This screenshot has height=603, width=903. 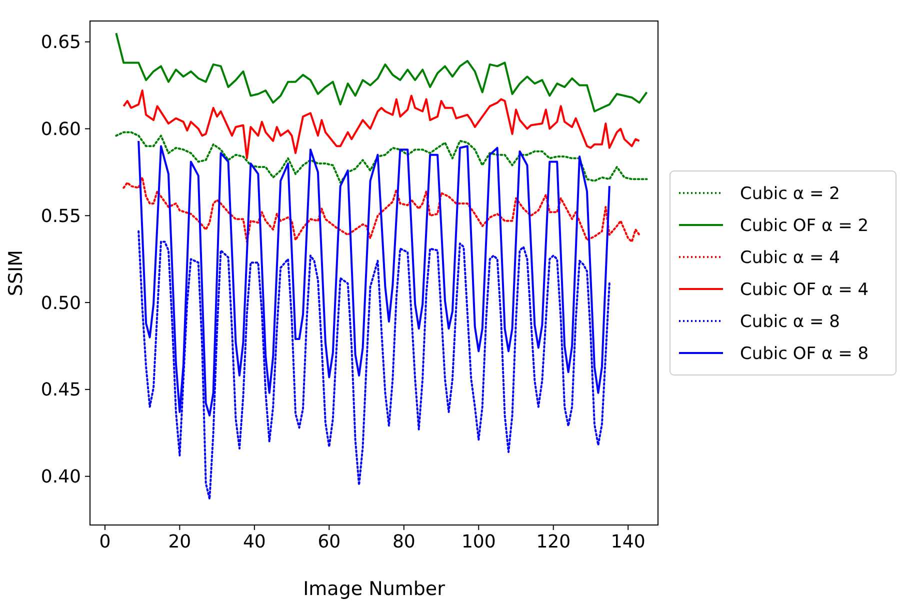 I want to click on y-tick-label: 0.45, so click(x=60, y=390).